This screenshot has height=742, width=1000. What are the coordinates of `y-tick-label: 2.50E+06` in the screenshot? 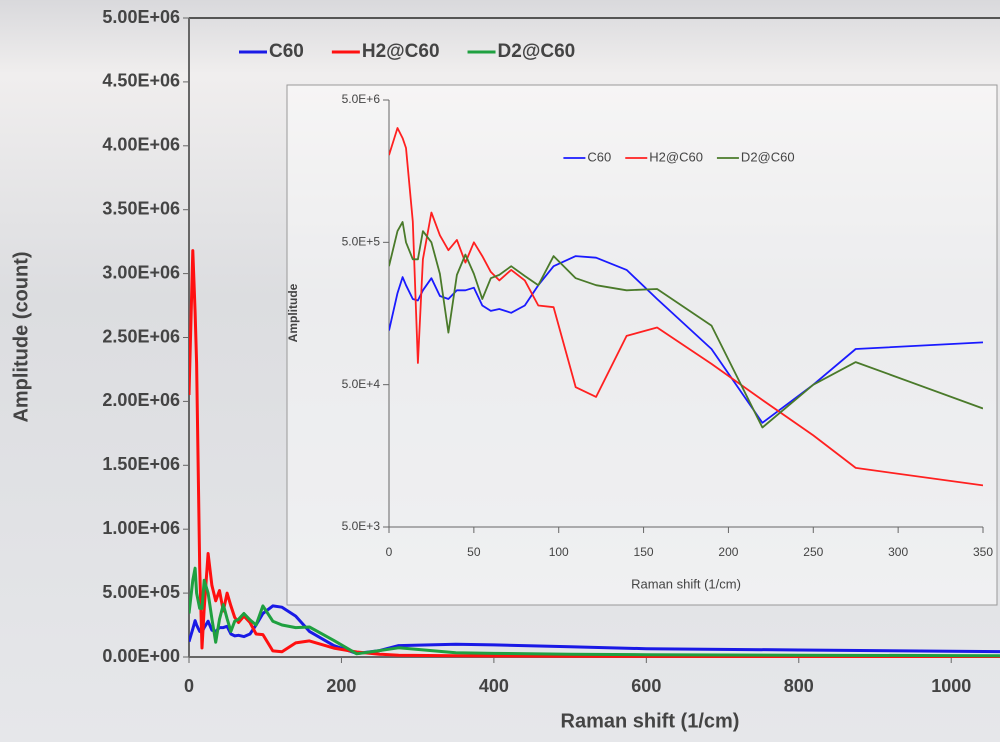 It's located at (141, 336).